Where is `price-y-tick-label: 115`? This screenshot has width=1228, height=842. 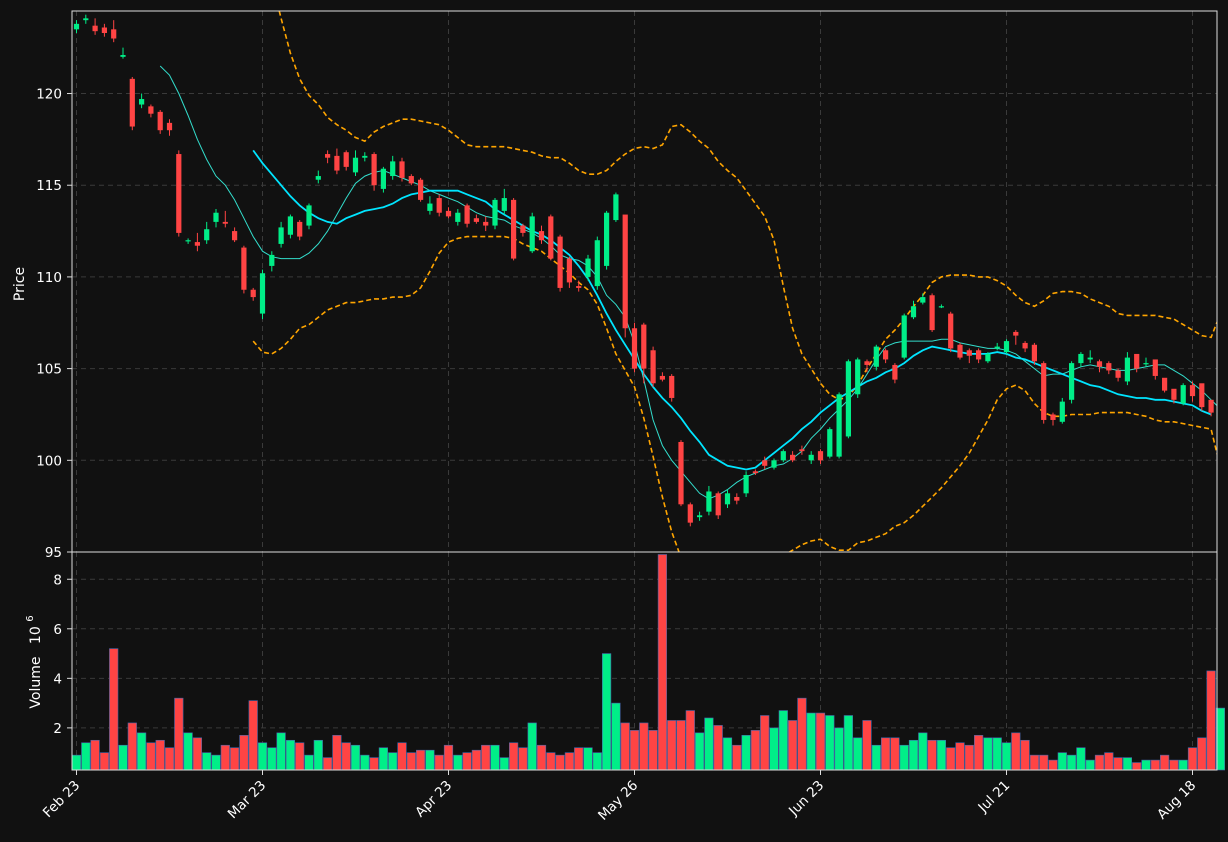
price-y-tick-label: 115 is located at coordinates (49, 186).